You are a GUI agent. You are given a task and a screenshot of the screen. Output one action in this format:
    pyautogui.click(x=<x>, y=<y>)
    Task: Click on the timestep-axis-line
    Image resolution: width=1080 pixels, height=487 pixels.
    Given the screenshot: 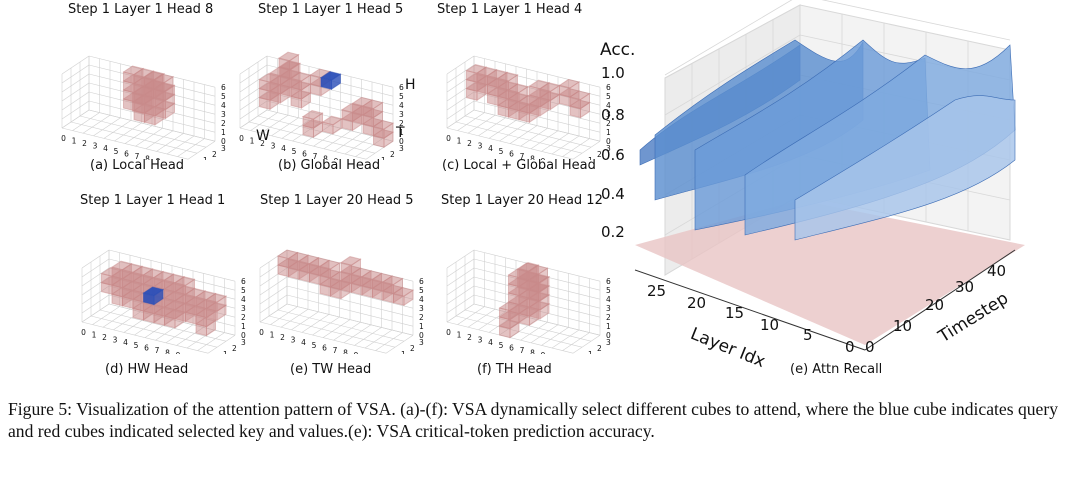 What is the action you would take?
    pyautogui.click(x=940, y=300)
    